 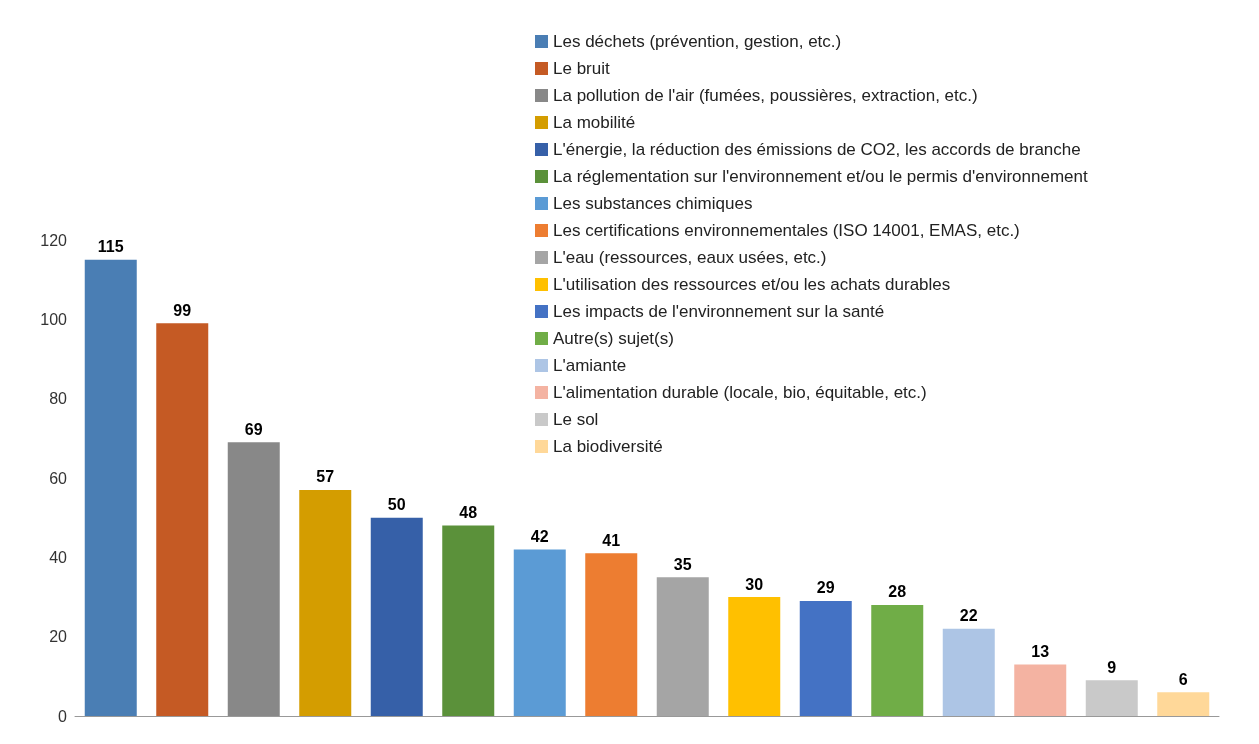 What do you see at coordinates (594, 122) in the screenshot?
I see `legend-label: La mobilité` at bounding box center [594, 122].